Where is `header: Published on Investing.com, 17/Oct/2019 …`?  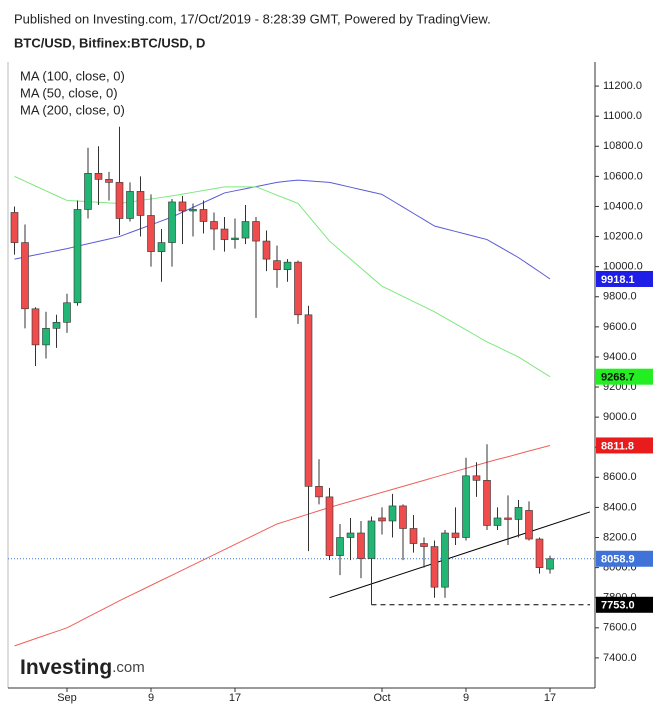 header: Published on Investing.com, 17/Oct/2019 … is located at coordinates (252, 18).